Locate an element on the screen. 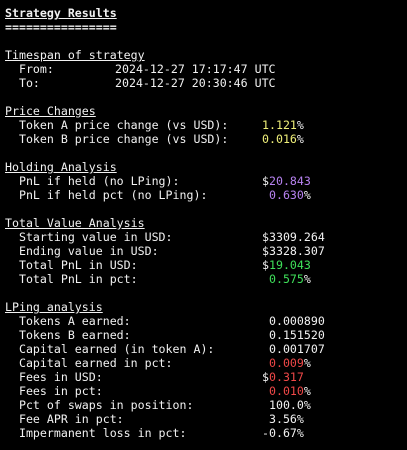  section-heading-price-changes: Price Changes is located at coordinates (50, 111).